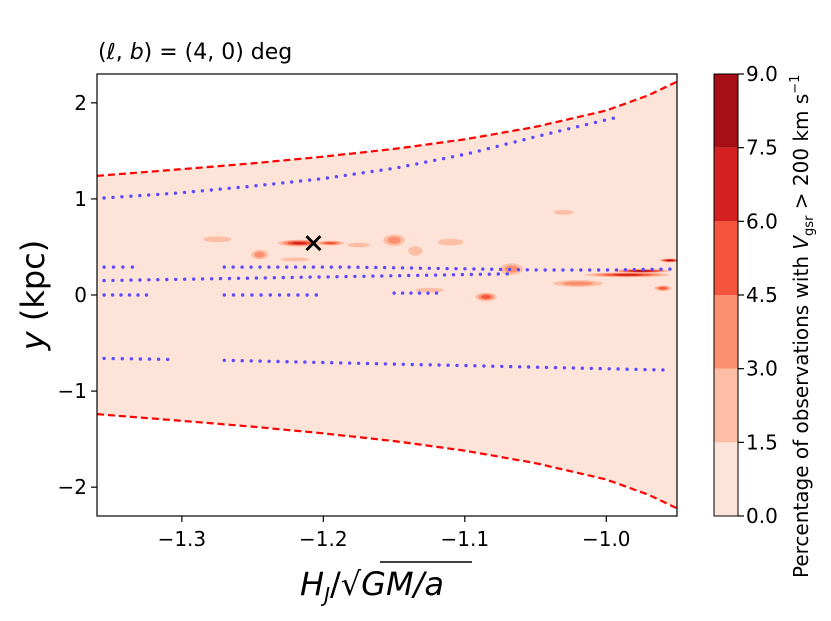 This screenshot has height=621, width=831. Describe the element at coordinates (80, 199) in the screenshot. I see `y-tick-label: 1` at that location.